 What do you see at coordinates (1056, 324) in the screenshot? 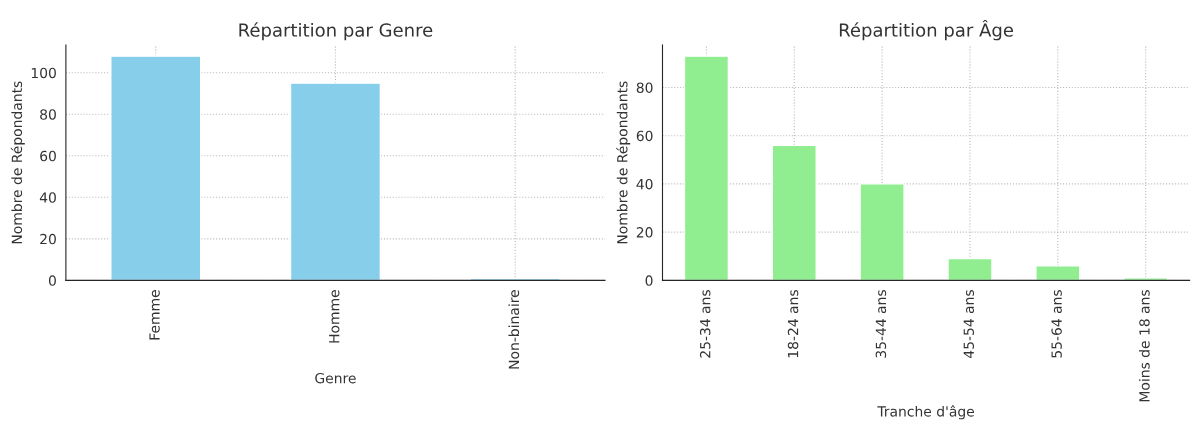
I see `x-tick-label: 55-64 ans` at bounding box center [1056, 324].